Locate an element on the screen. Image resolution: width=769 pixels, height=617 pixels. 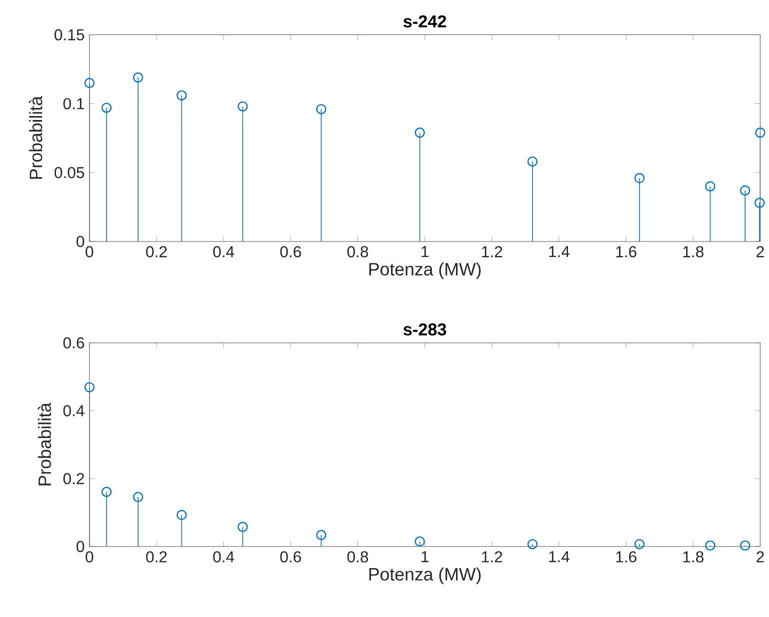
y-tick-label: 0.2 is located at coordinates (73, 478).